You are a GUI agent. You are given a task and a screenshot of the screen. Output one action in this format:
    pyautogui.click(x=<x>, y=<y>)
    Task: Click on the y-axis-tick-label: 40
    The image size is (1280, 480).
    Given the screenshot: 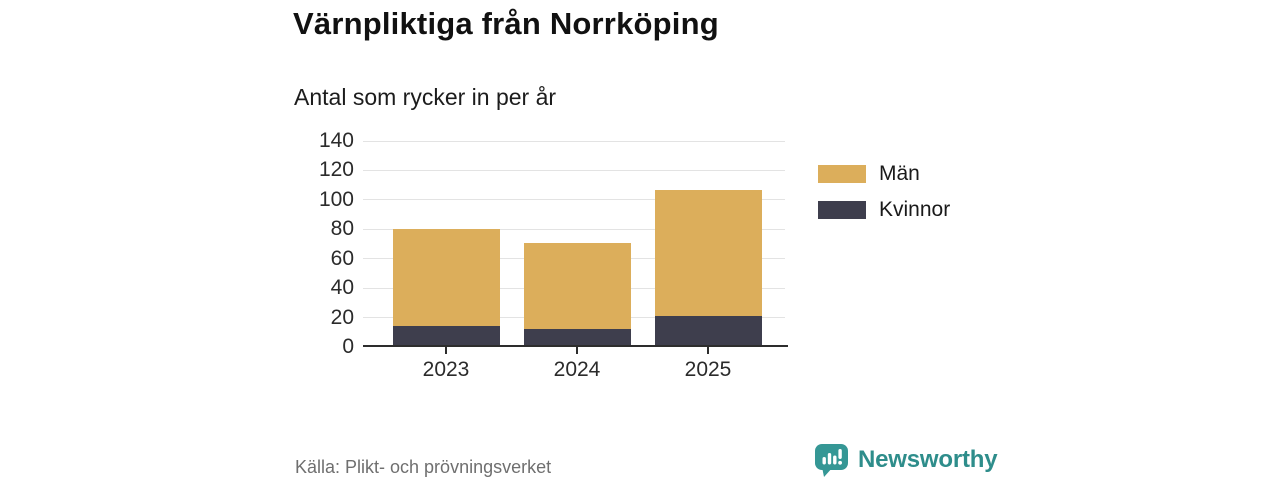 What is the action you would take?
    pyautogui.click(x=342, y=288)
    